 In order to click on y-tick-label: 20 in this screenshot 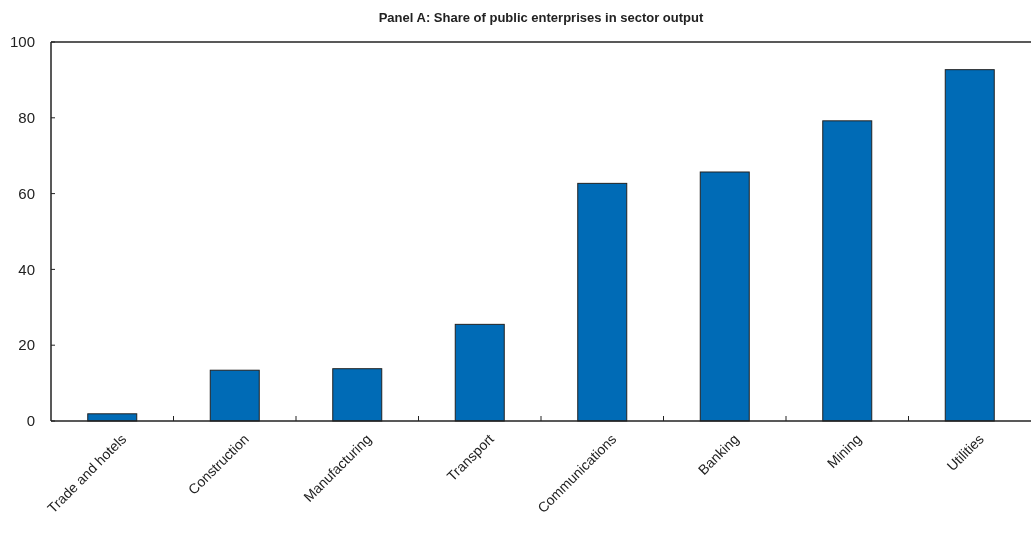, I will do `click(26, 345)`.